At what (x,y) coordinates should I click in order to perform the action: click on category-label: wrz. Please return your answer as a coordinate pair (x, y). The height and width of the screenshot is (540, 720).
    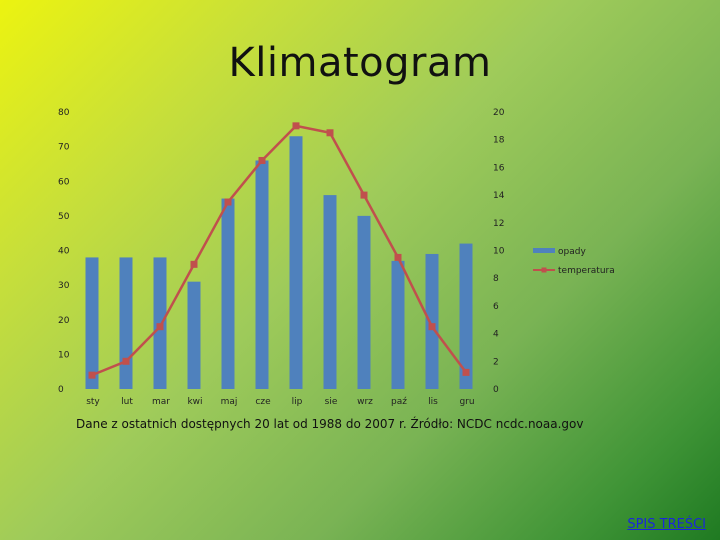
    Looking at the image, I should click on (365, 402).